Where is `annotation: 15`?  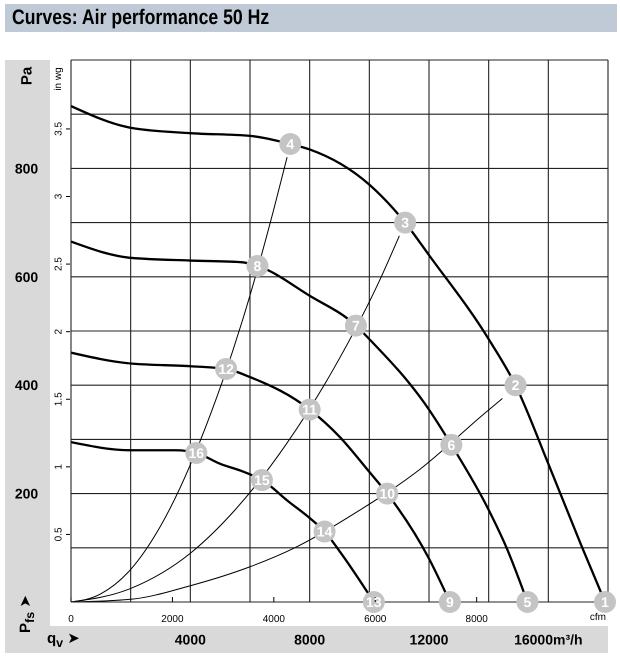 annotation: 15 is located at coordinates (262, 480).